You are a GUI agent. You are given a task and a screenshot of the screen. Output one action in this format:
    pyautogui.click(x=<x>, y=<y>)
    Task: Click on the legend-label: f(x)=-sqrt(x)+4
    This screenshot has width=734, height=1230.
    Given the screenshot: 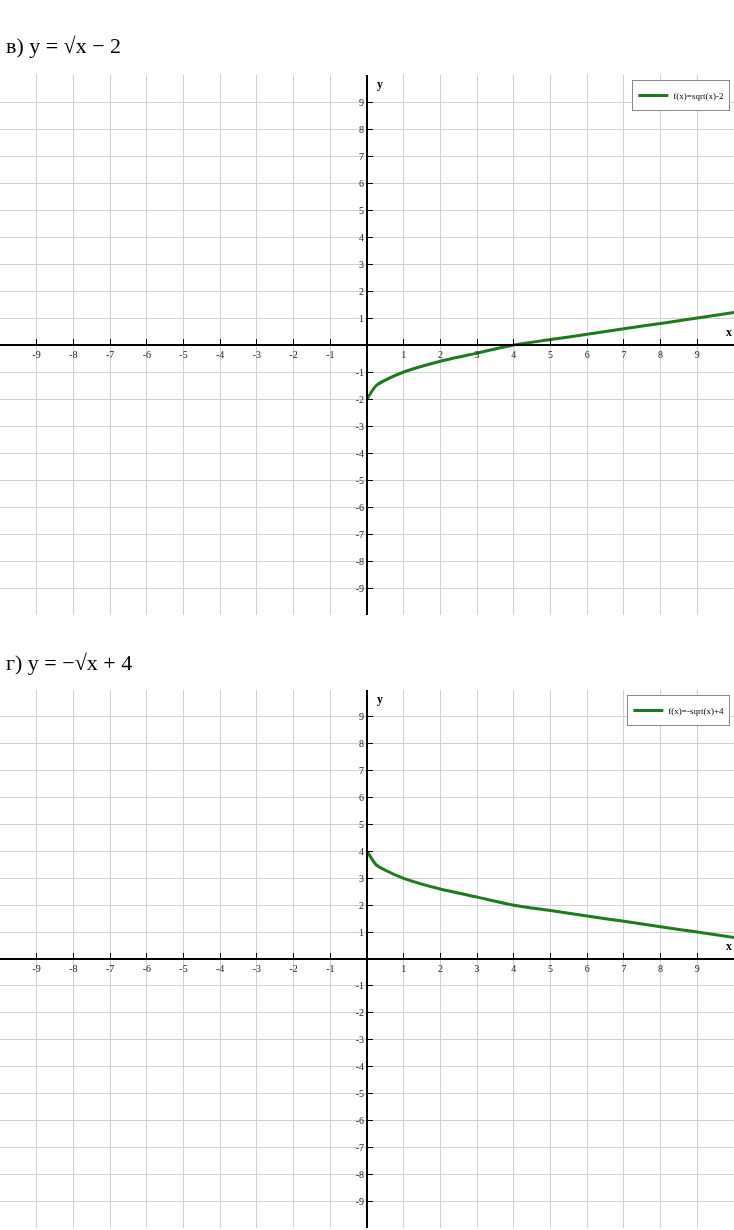 What is the action you would take?
    pyautogui.click(x=696, y=710)
    